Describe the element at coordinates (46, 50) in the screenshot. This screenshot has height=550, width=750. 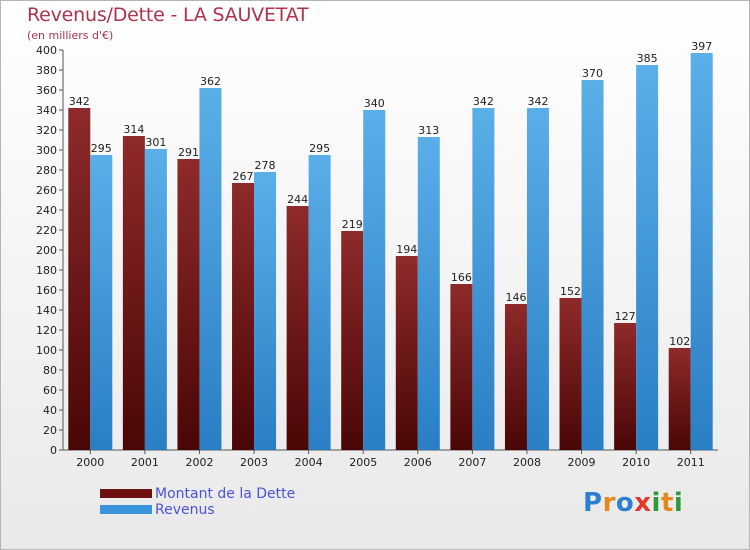
I see `y-tick-label: 400` at that location.